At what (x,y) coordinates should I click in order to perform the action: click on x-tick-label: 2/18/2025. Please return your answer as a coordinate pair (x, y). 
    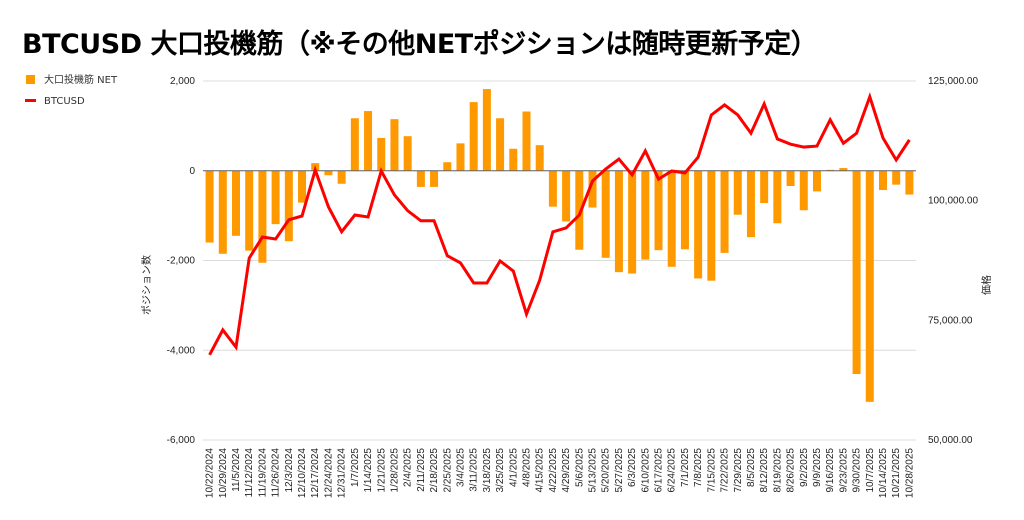
    Looking at the image, I should click on (434, 470).